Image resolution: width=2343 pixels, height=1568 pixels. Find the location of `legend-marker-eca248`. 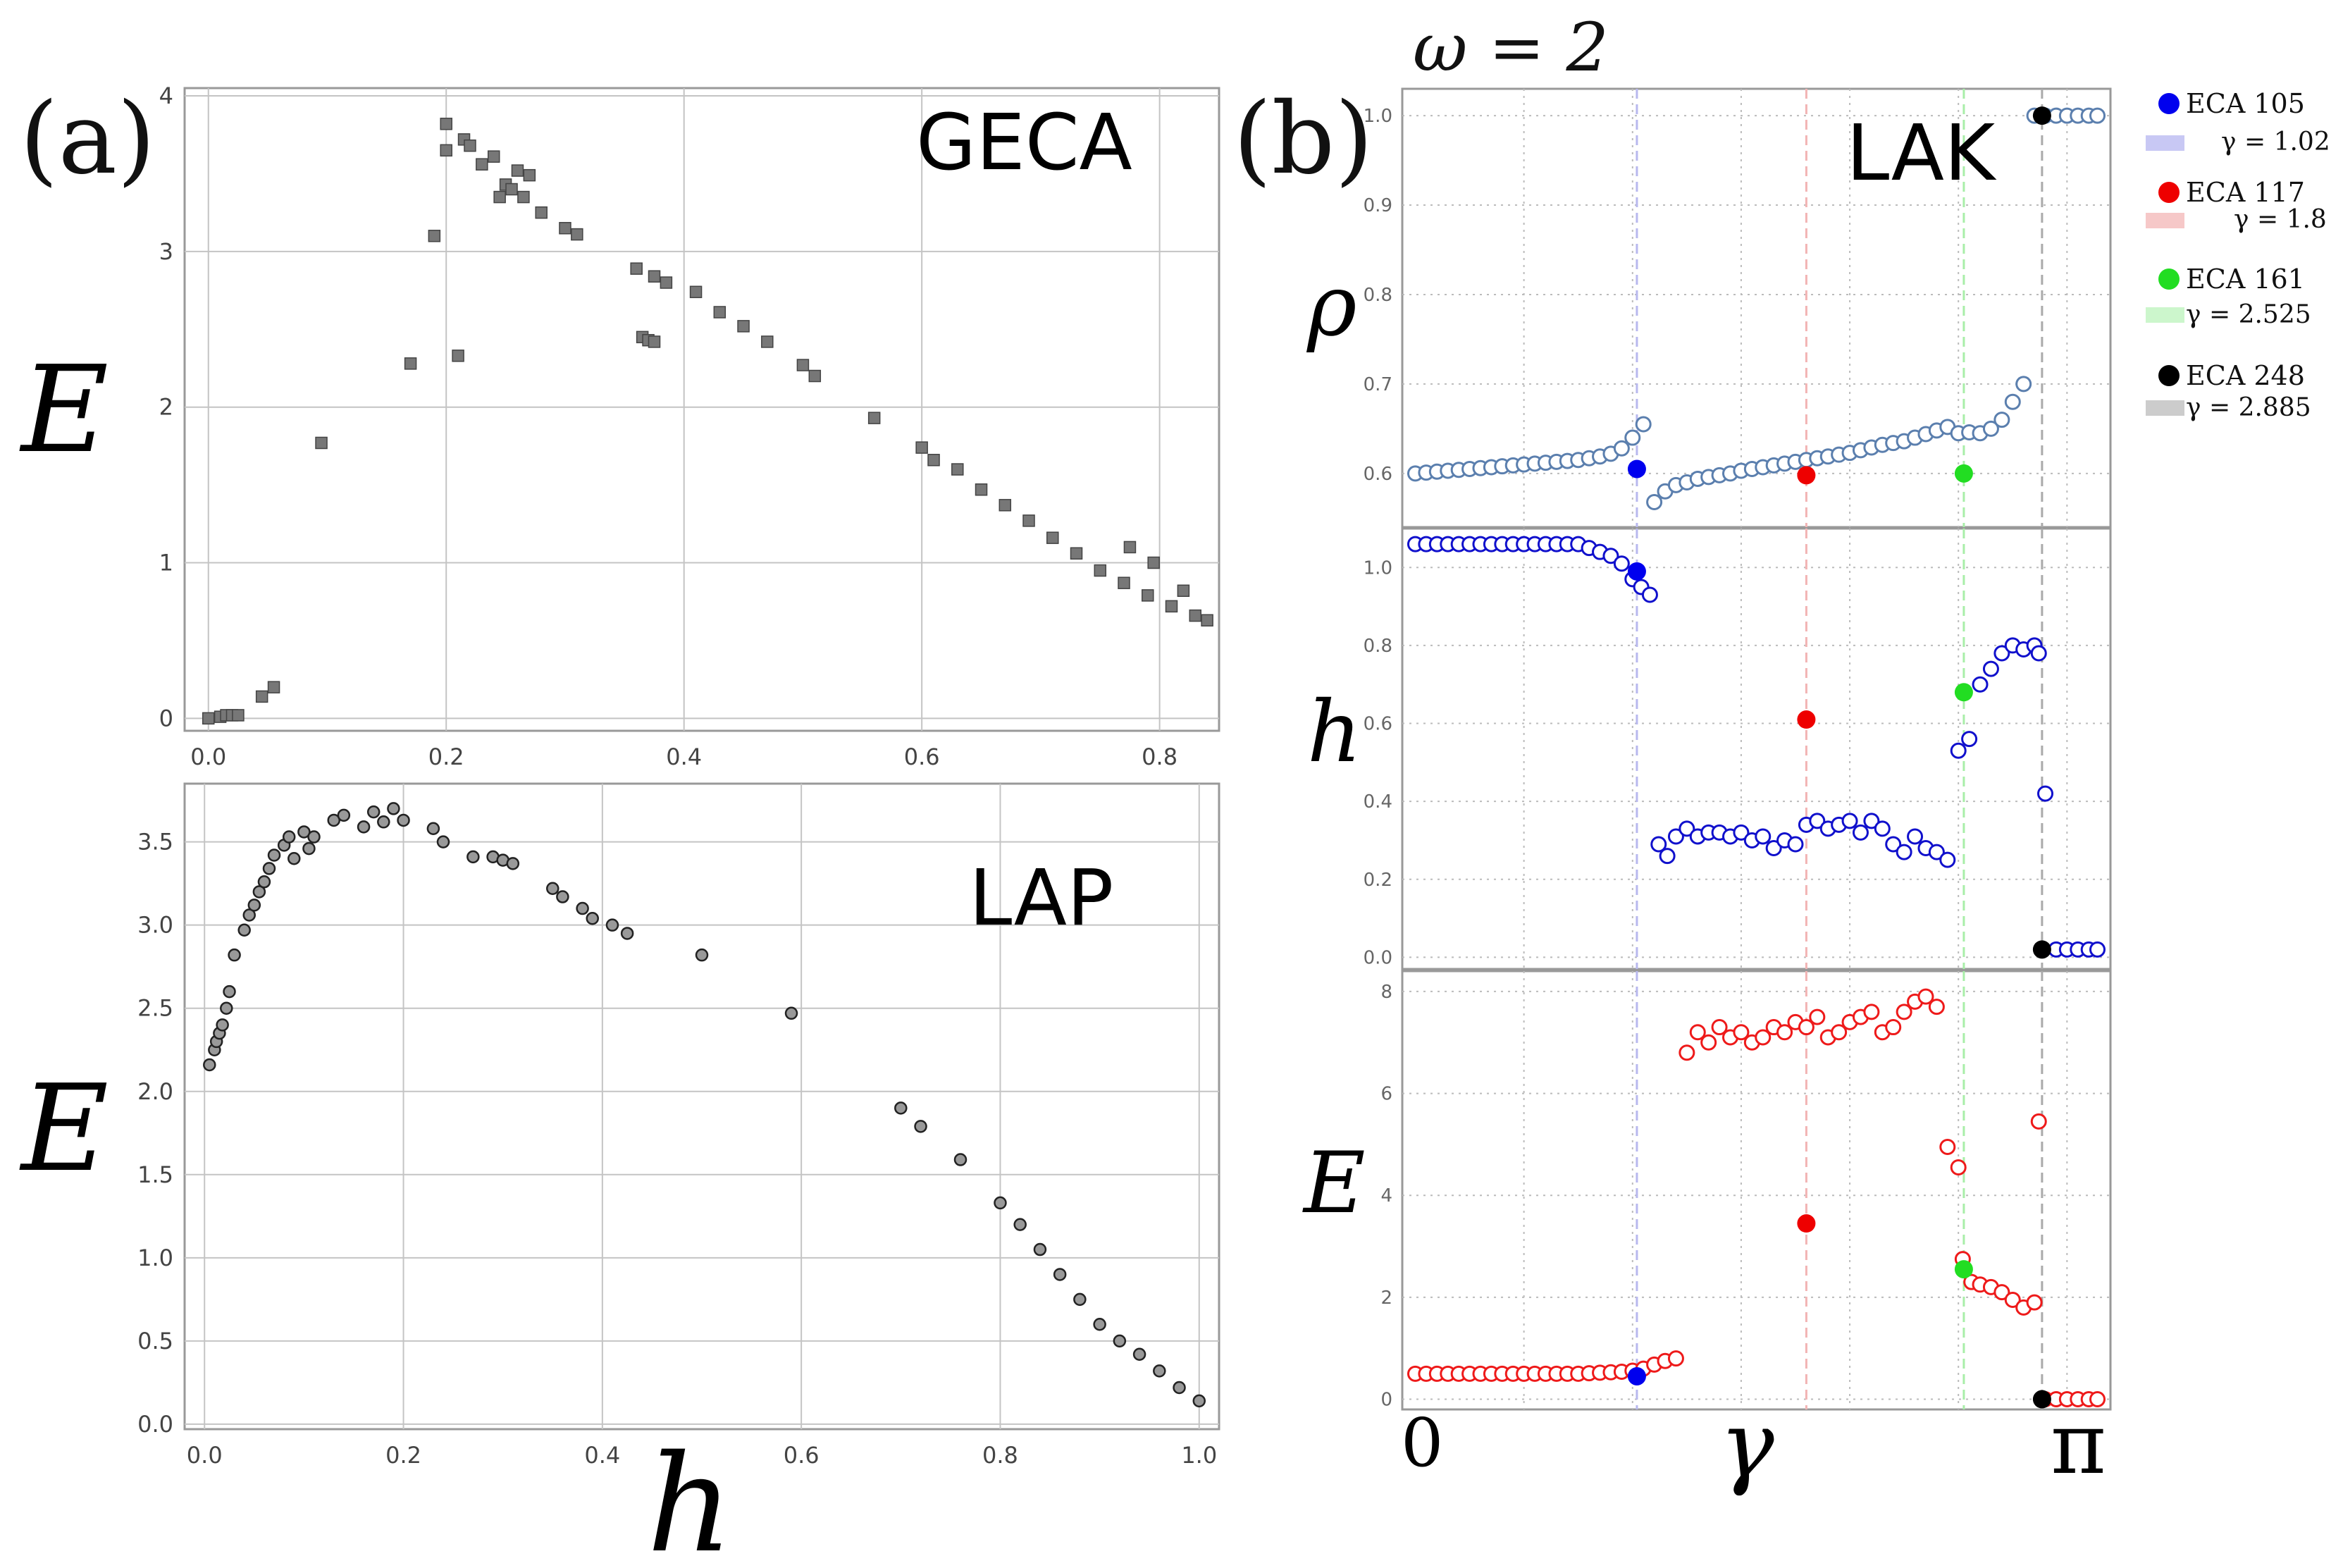

legend-marker-eca248 is located at coordinates (2169, 375).